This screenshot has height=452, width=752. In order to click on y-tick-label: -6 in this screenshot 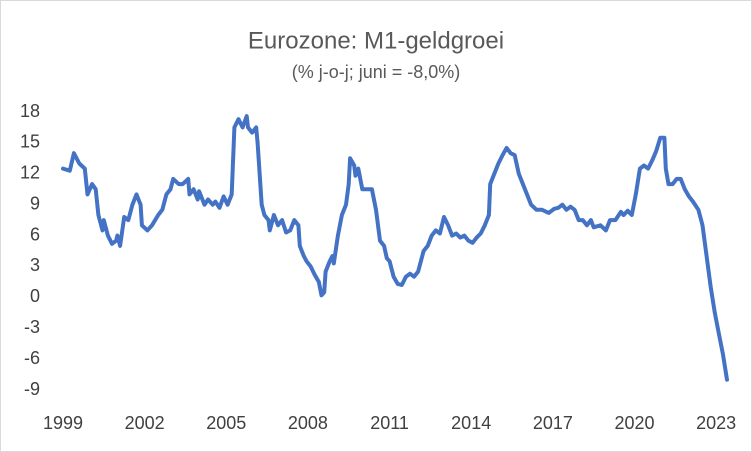, I will do `click(32, 358)`.